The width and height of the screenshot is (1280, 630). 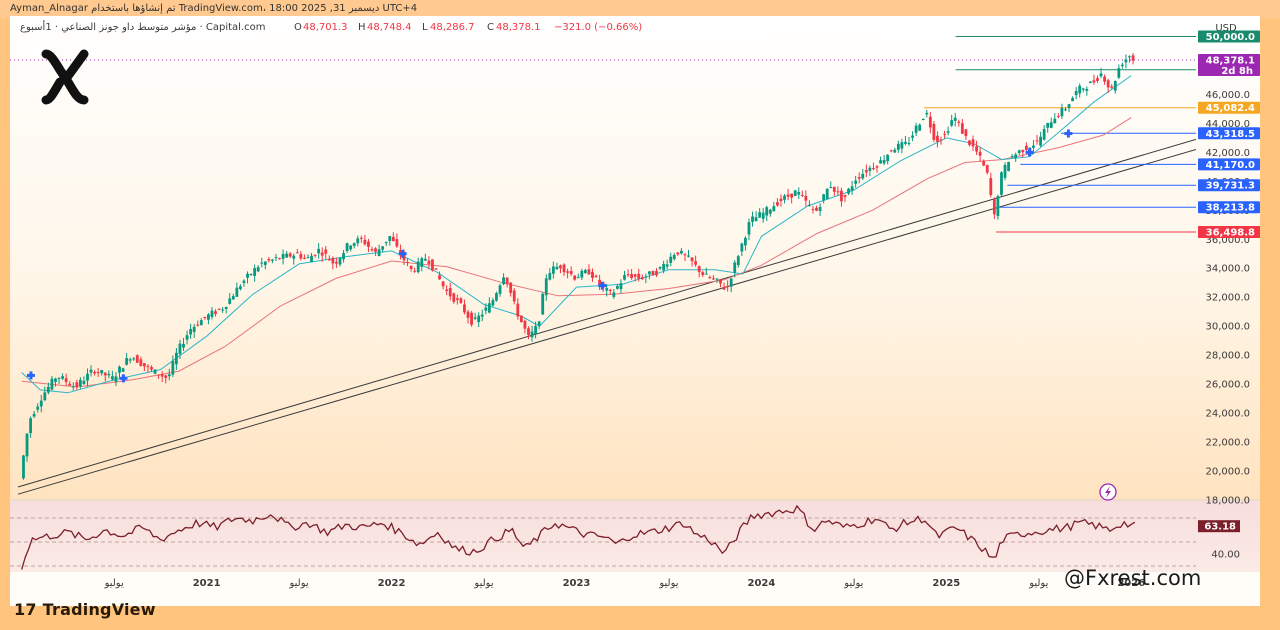 I want to click on price-tag: 45,082.4, so click(x=1229, y=108).